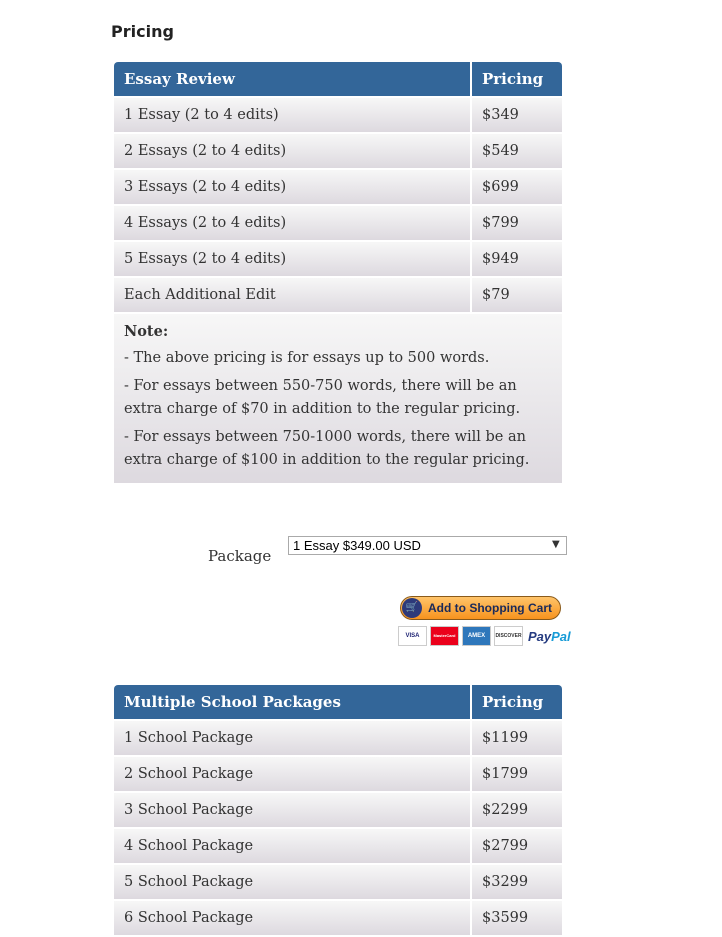 The height and width of the screenshot is (937, 722). I want to click on table-row: 2 Essays (2 to 4 edits) $549, so click(338, 151).